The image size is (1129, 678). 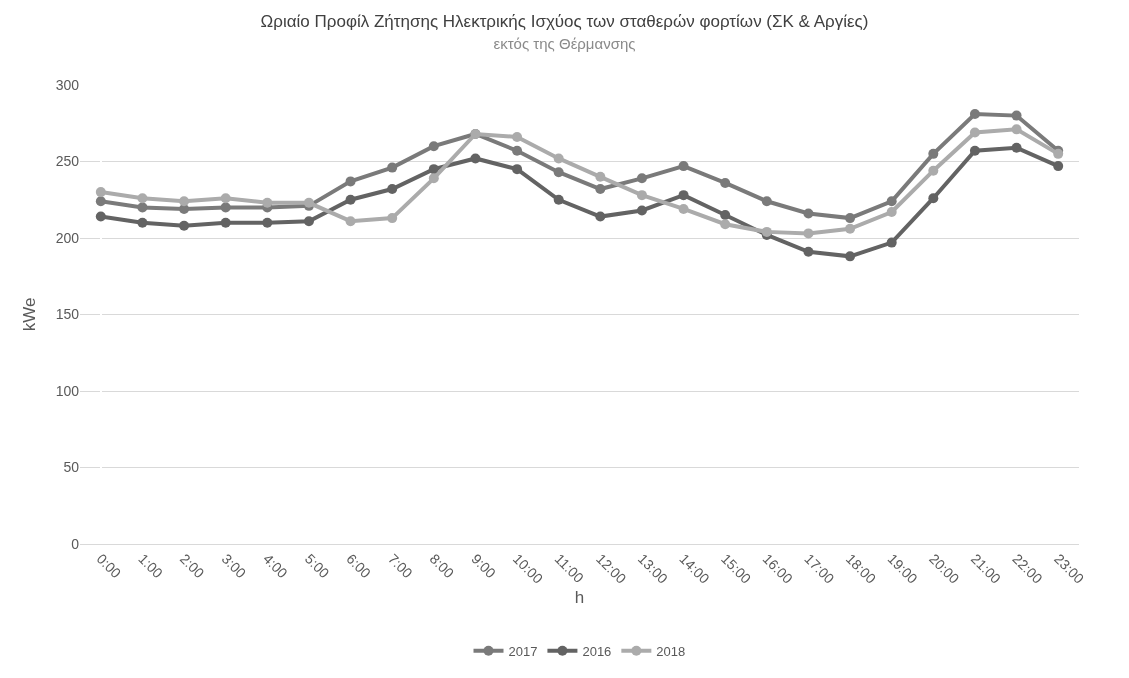 What do you see at coordinates (75, 543) in the screenshot?
I see `y-tick-label: 0` at bounding box center [75, 543].